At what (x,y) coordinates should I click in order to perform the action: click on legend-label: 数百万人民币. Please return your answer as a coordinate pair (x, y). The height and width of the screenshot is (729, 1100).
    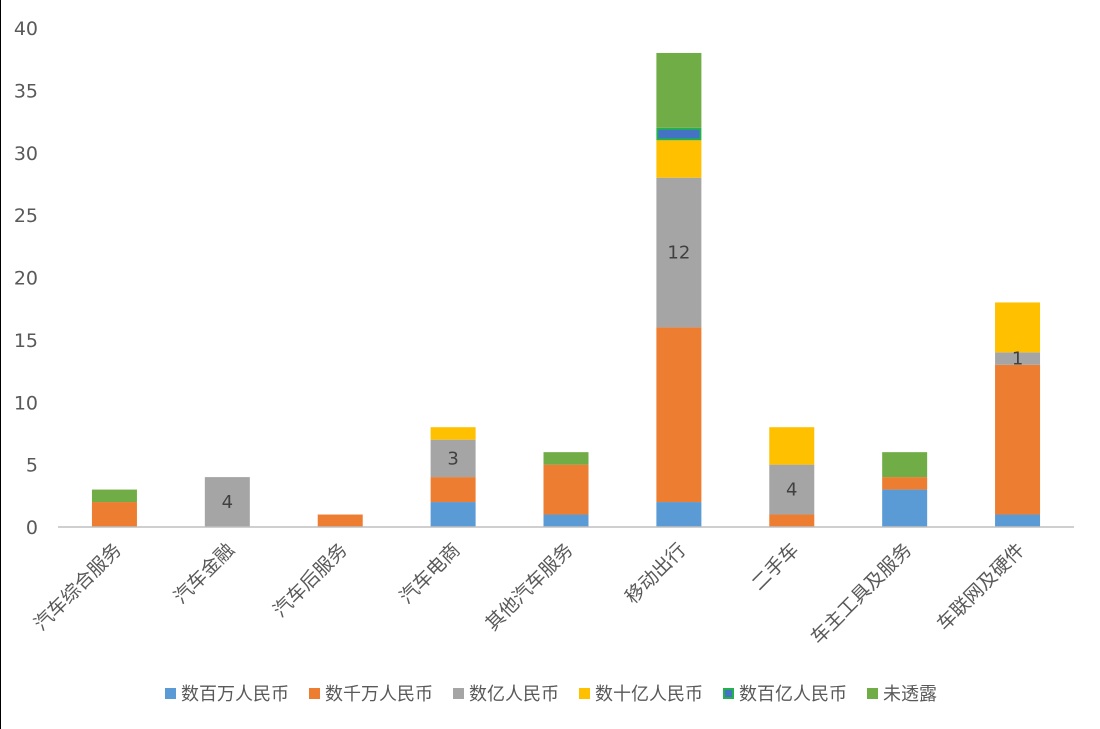
    Looking at the image, I should click on (235, 694).